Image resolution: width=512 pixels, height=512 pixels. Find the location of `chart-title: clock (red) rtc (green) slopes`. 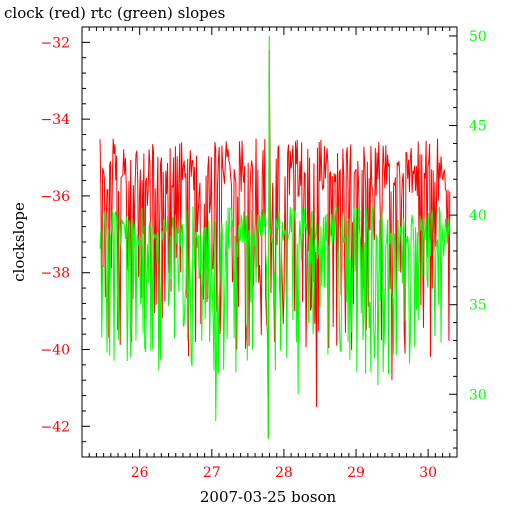

chart-title: clock (red) rtc (green) slopes is located at coordinates (114, 13).